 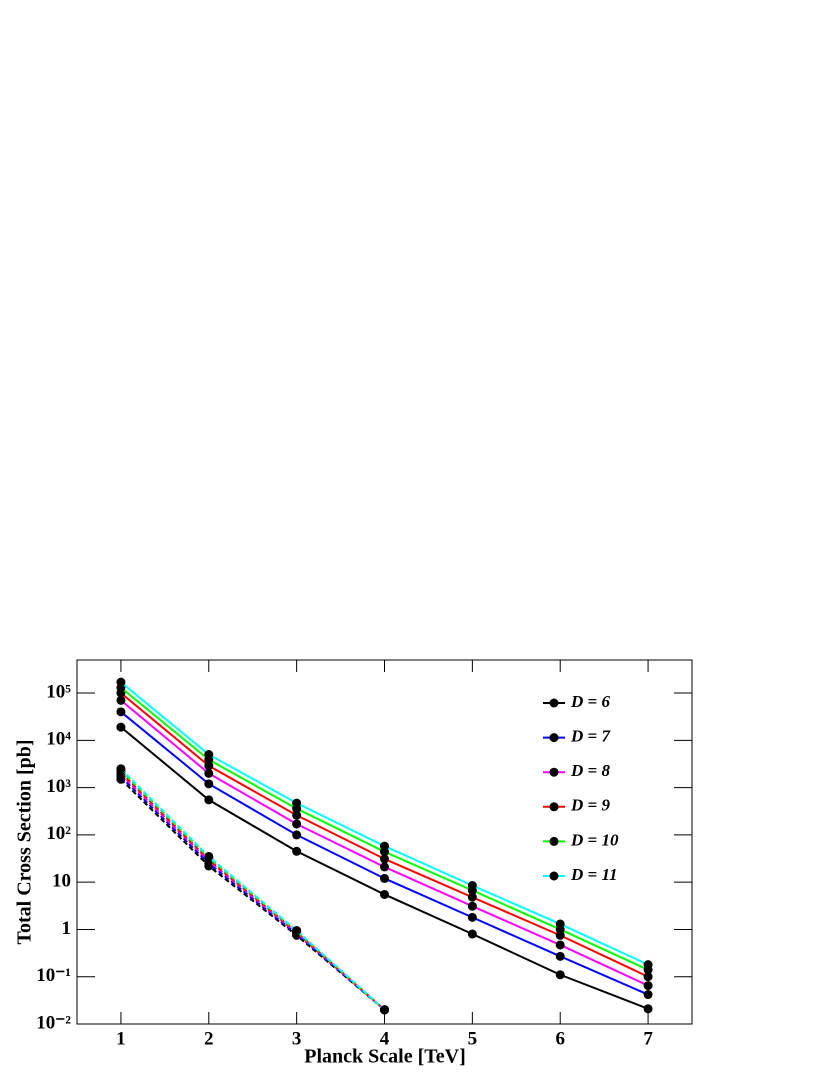 What do you see at coordinates (590, 770) in the screenshot?
I see `legend-label: D = 8` at bounding box center [590, 770].